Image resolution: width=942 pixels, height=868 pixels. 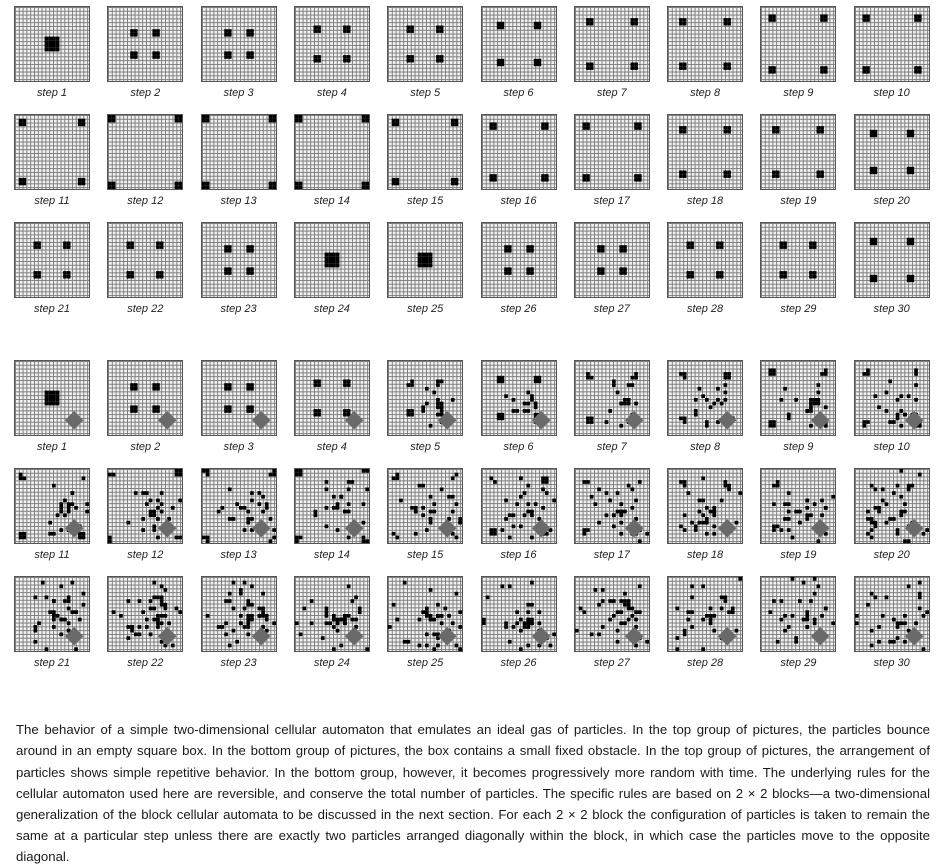 What do you see at coordinates (914, 420) in the screenshot?
I see `obstacle` at bounding box center [914, 420].